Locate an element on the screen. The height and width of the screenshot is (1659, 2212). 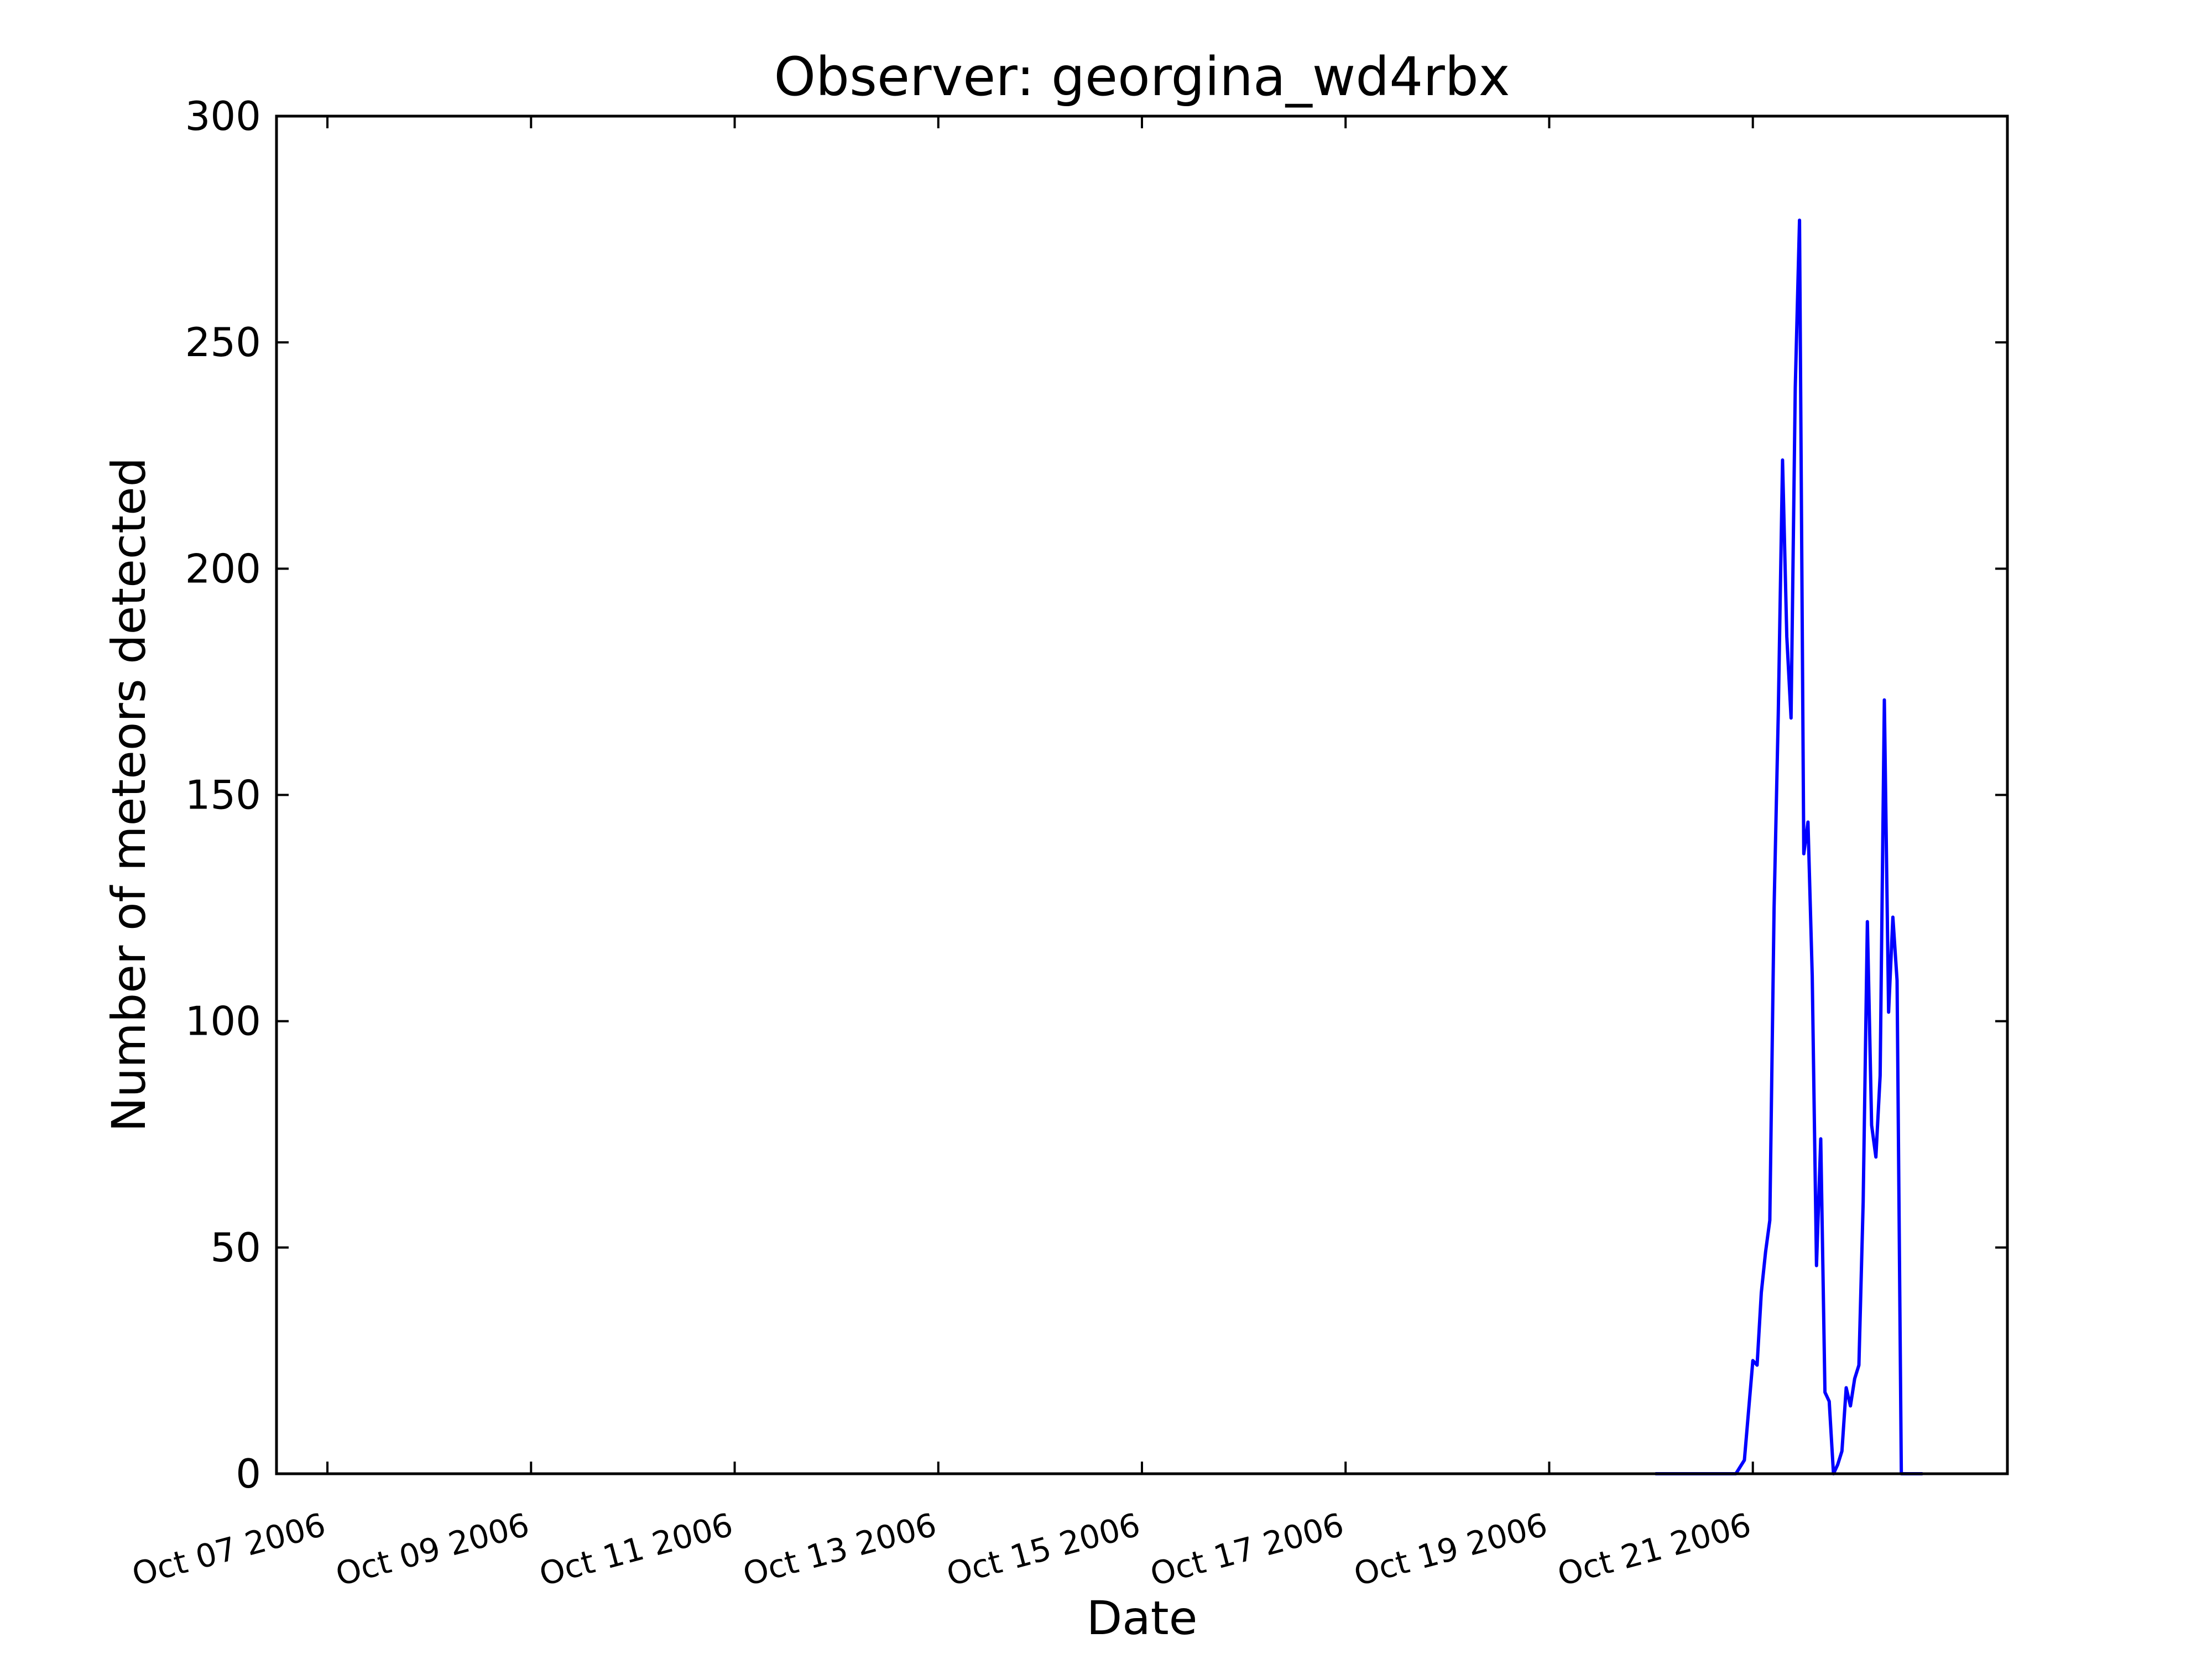
y-tick-label: 100 is located at coordinates (223, 1022).